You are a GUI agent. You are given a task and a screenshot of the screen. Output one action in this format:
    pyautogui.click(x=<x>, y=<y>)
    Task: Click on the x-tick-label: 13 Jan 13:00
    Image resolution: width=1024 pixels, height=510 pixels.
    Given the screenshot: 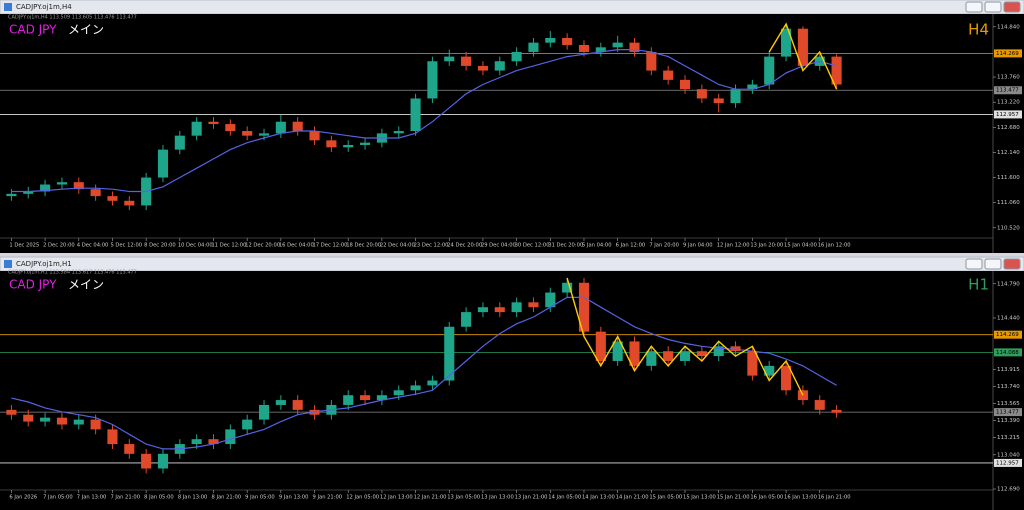 What is the action you would take?
    pyautogui.click(x=497, y=498)
    